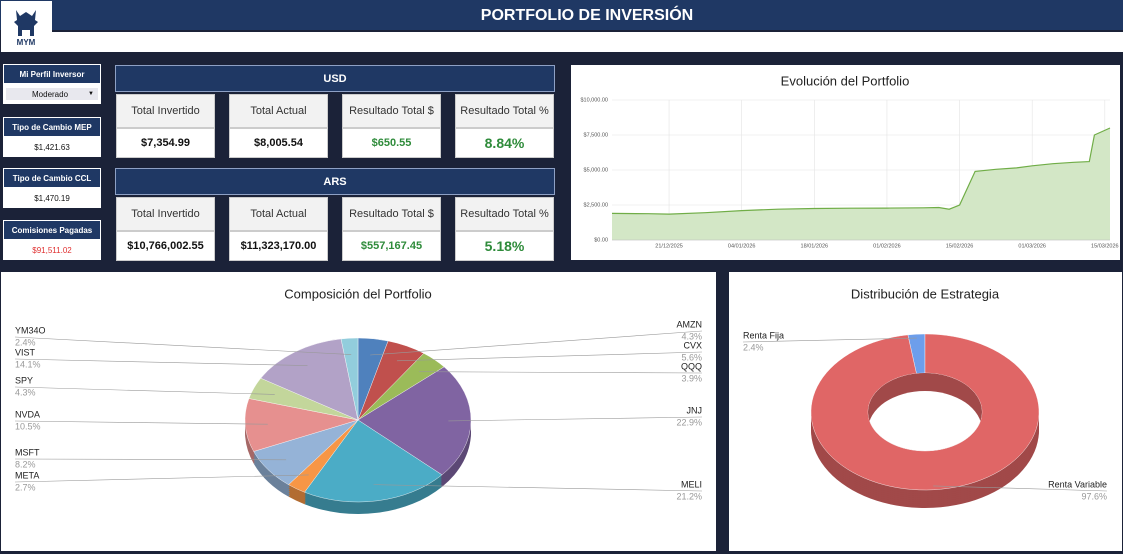 The image size is (1123, 554). I want to click on slice-label: VIST, so click(25, 352).